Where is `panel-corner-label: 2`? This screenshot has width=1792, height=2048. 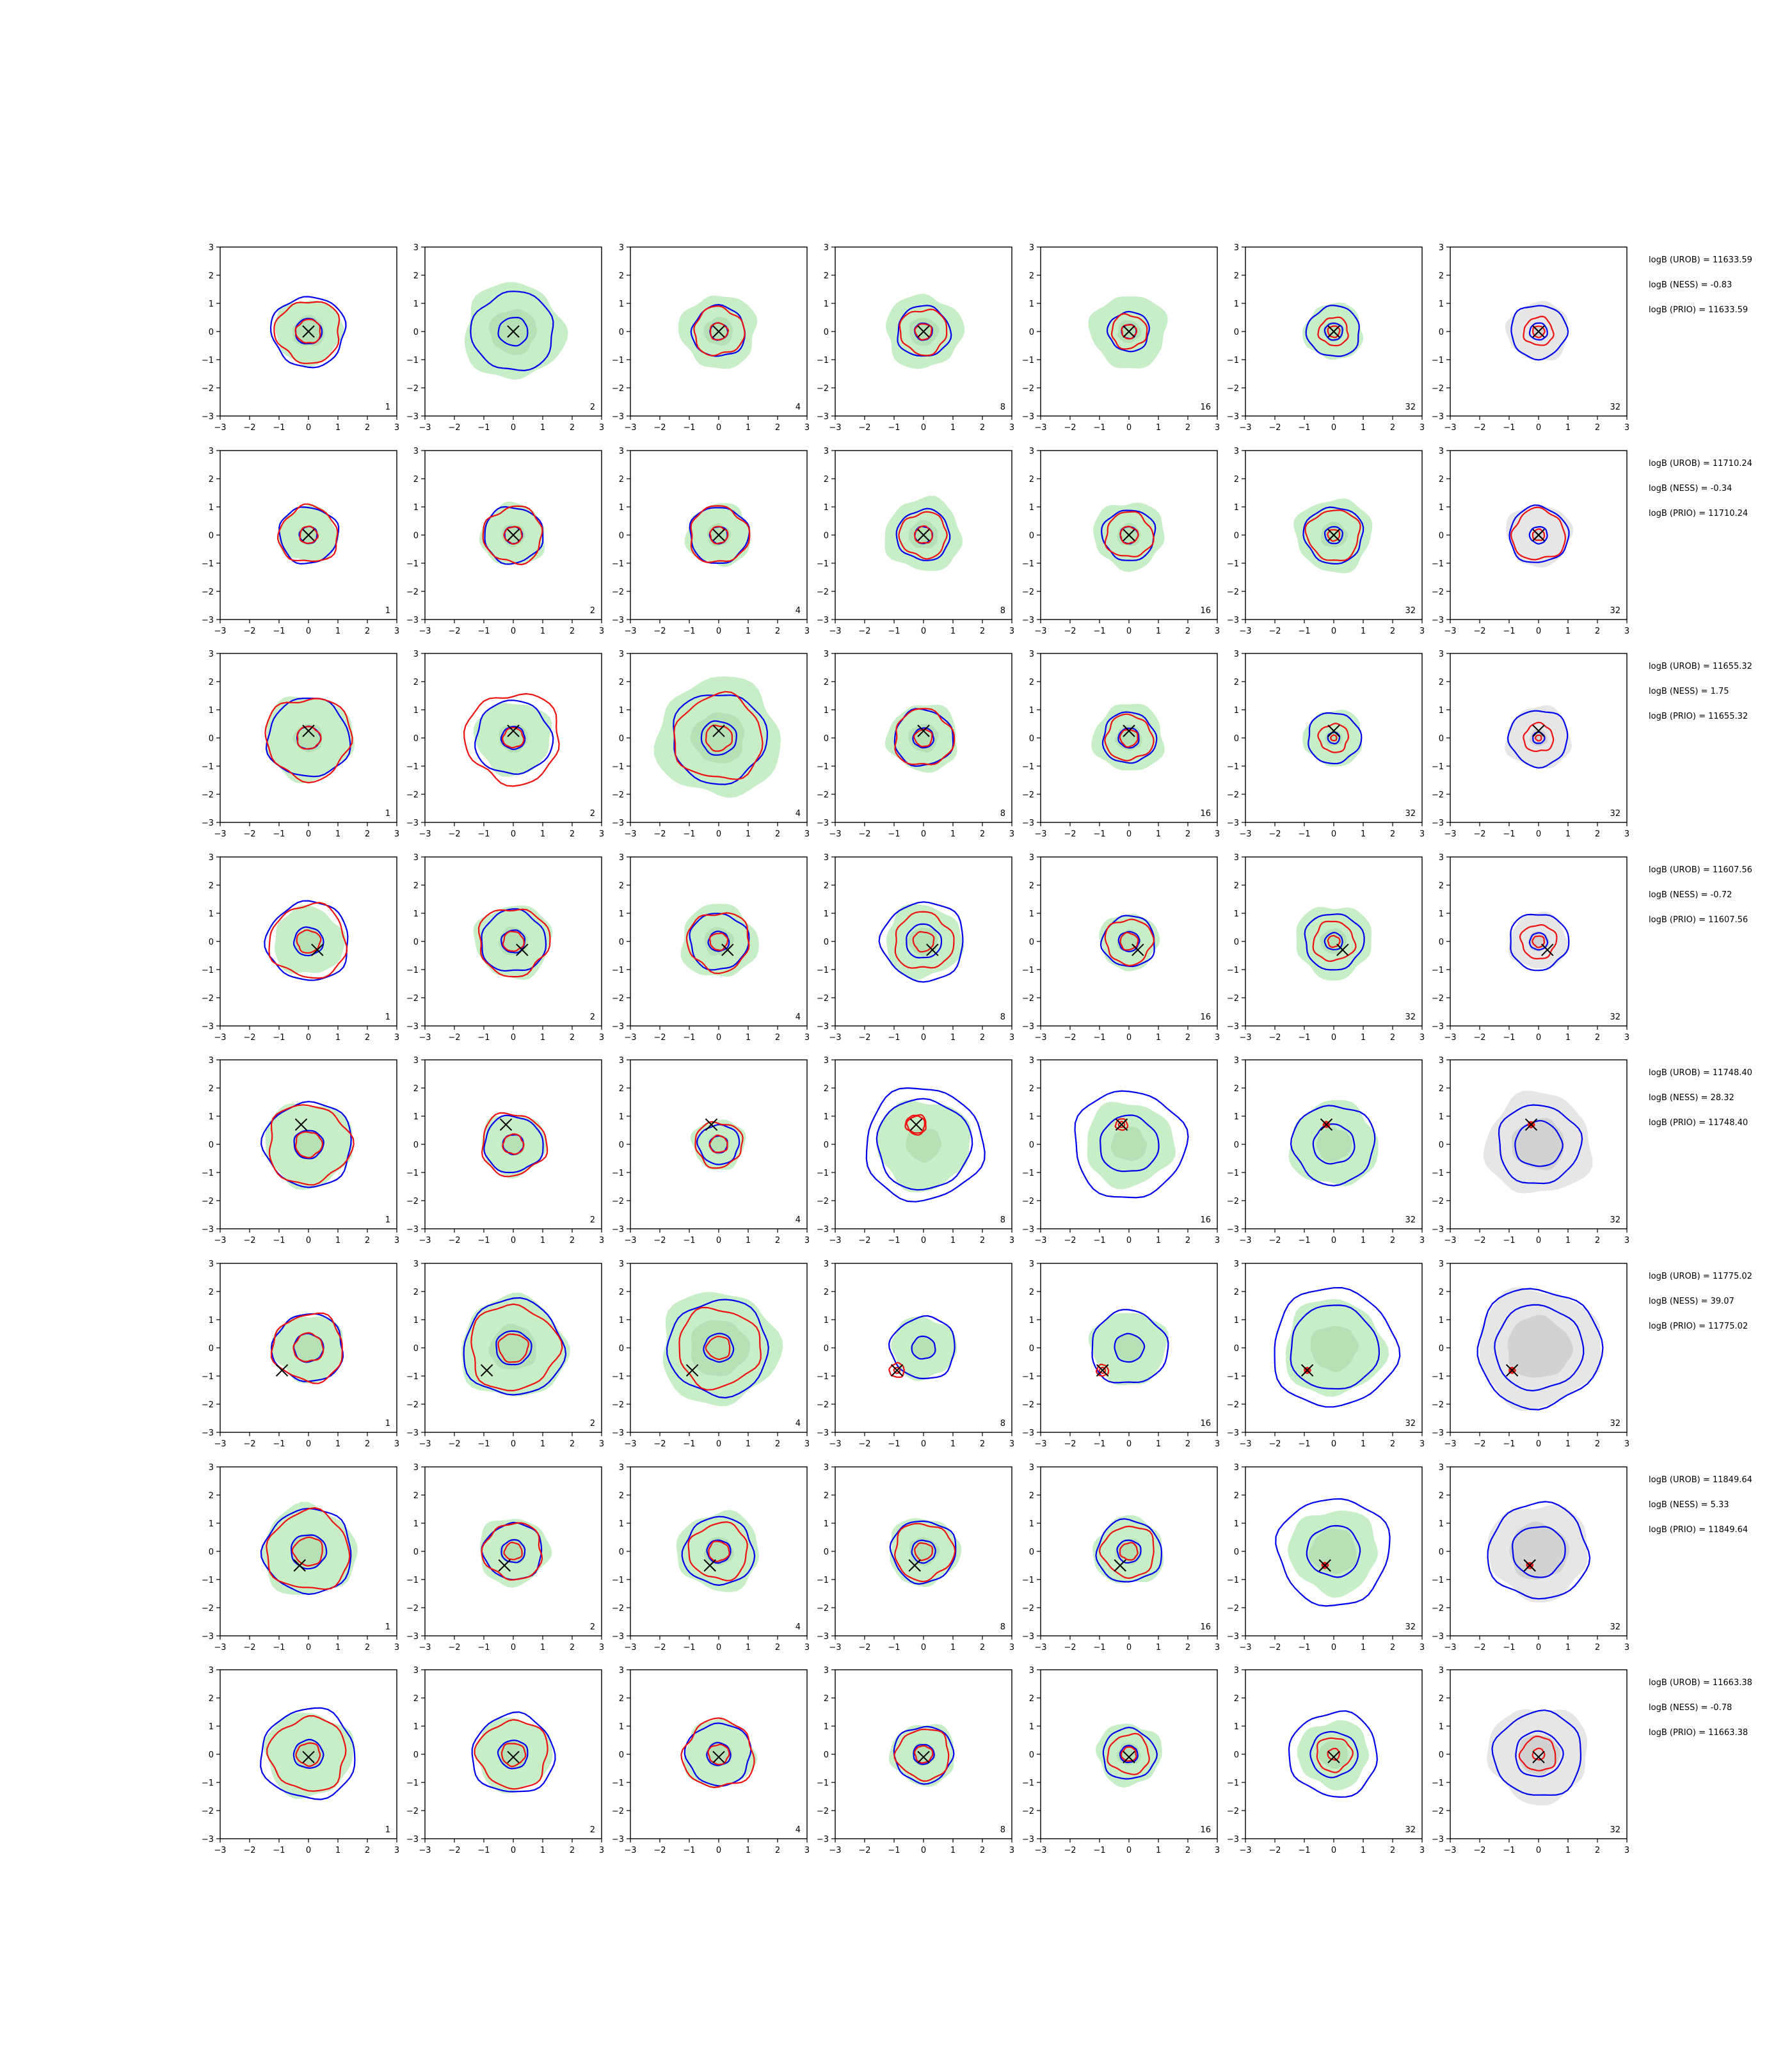
panel-corner-label: 2 is located at coordinates (592, 611).